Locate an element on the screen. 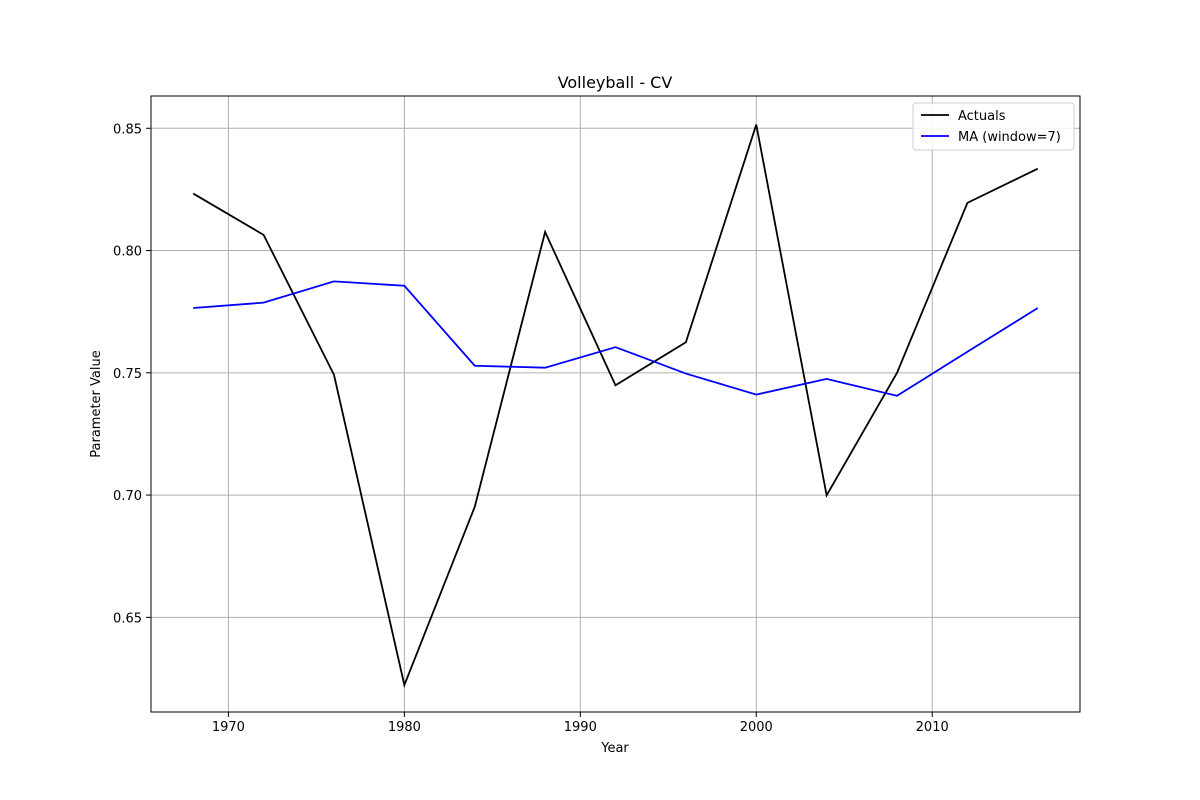 Image resolution: width=1200 pixels, height=800 pixels. x-tick-label: 1980 is located at coordinates (404, 727).